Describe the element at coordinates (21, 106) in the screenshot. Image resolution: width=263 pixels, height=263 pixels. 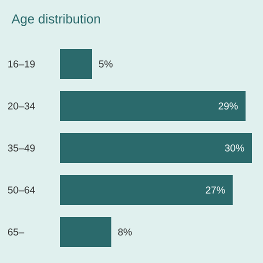
I see `y-tick-label: 20–34` at that location.